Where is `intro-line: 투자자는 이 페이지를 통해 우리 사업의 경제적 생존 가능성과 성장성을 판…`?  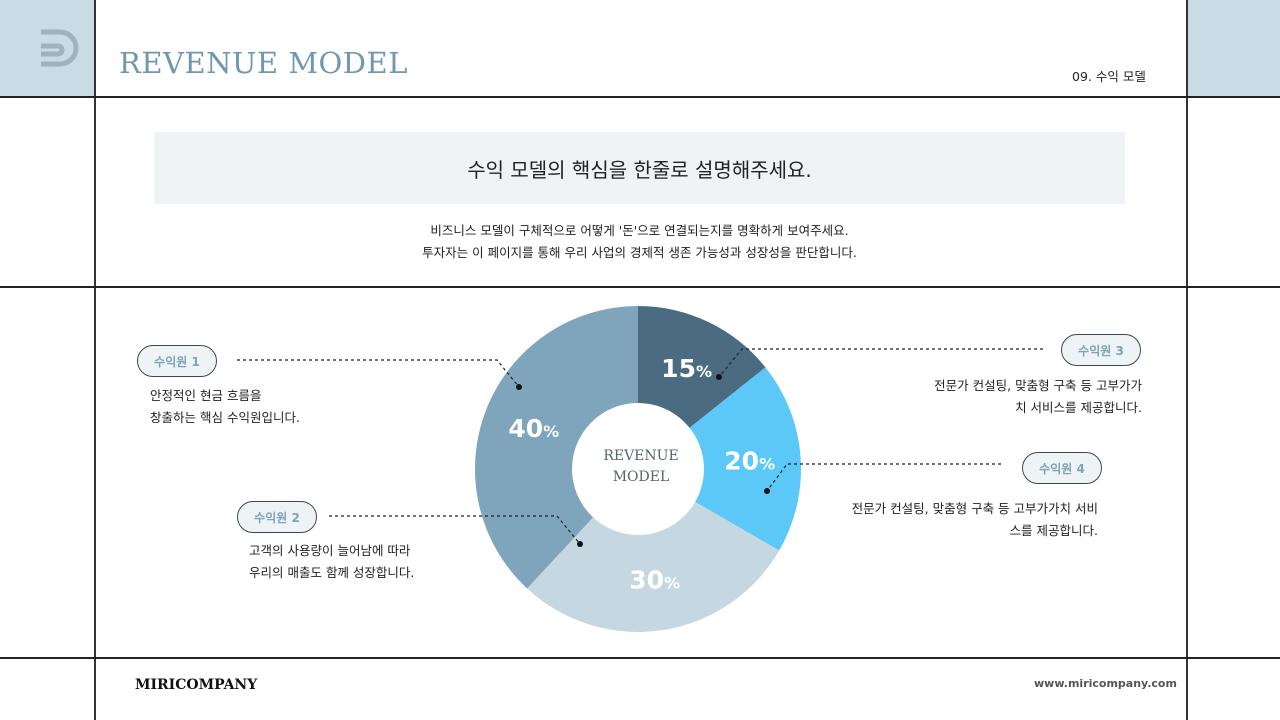
intro-line: 투자자는 이 페이지를 통해 우리 사업의 경제적 생존 가능성과 성장성을 판… is located at coordinates (639, 252).